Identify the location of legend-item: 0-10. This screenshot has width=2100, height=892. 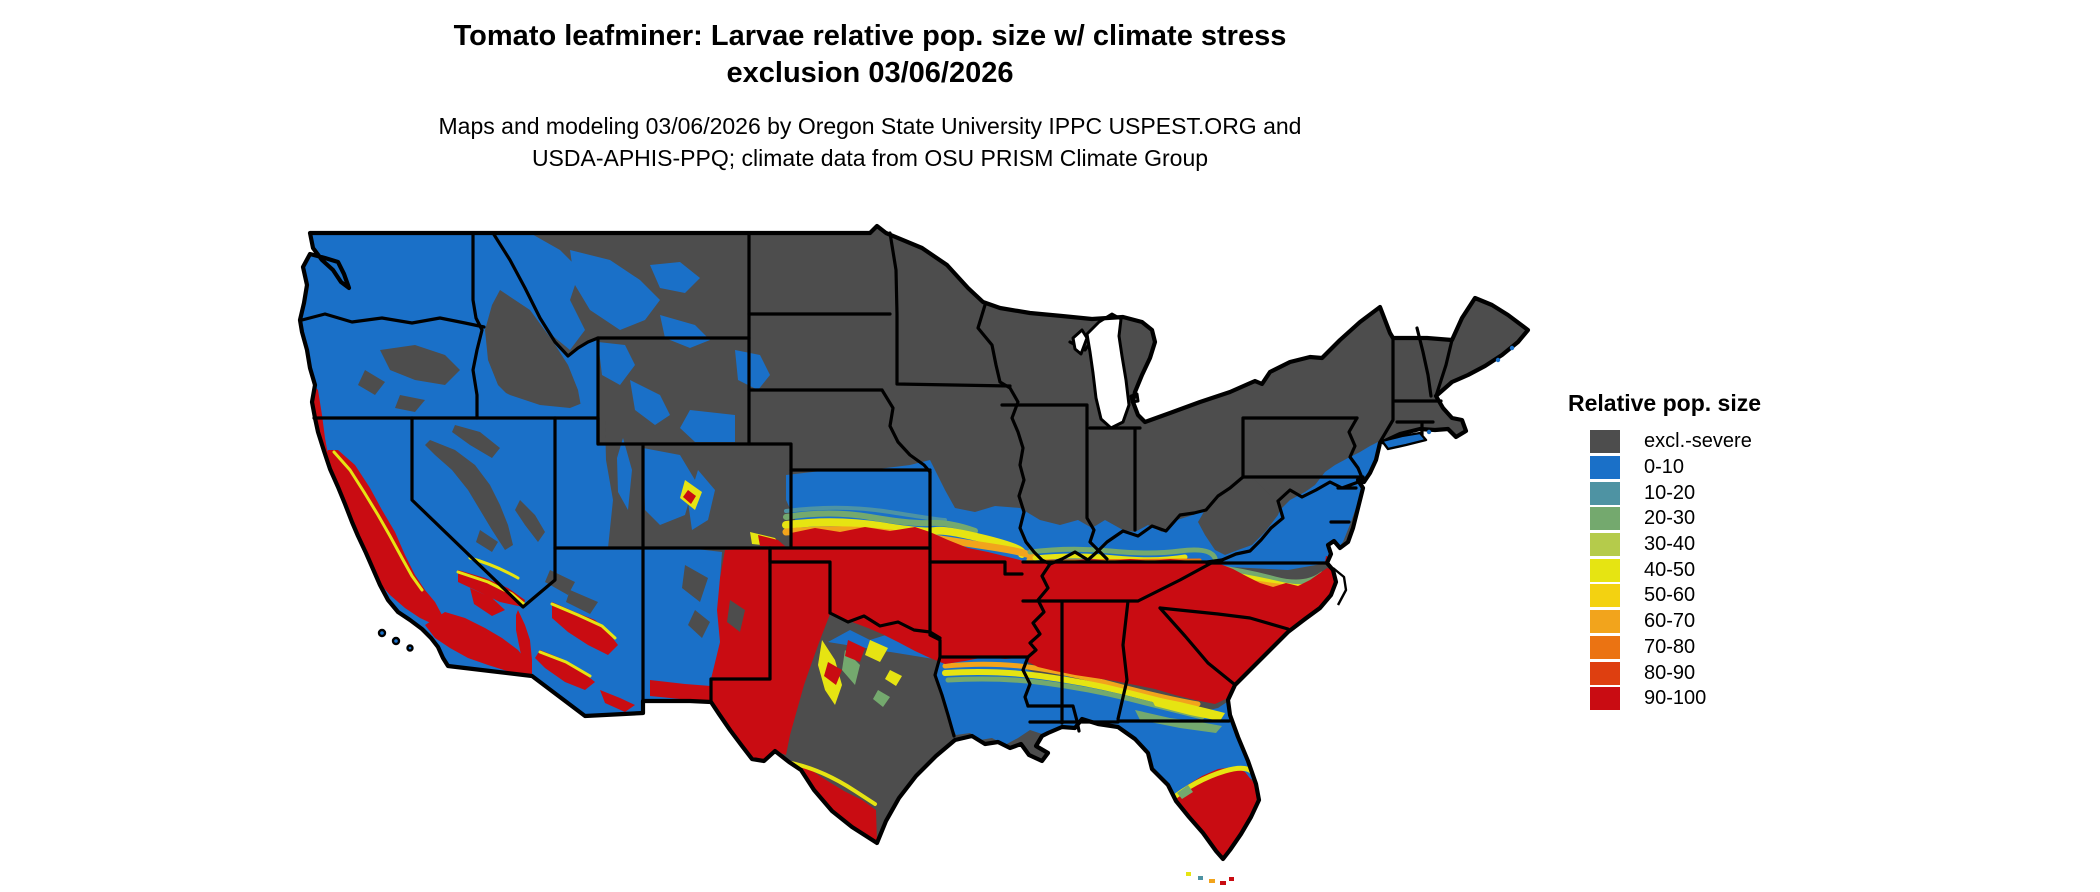
(1728, 468).